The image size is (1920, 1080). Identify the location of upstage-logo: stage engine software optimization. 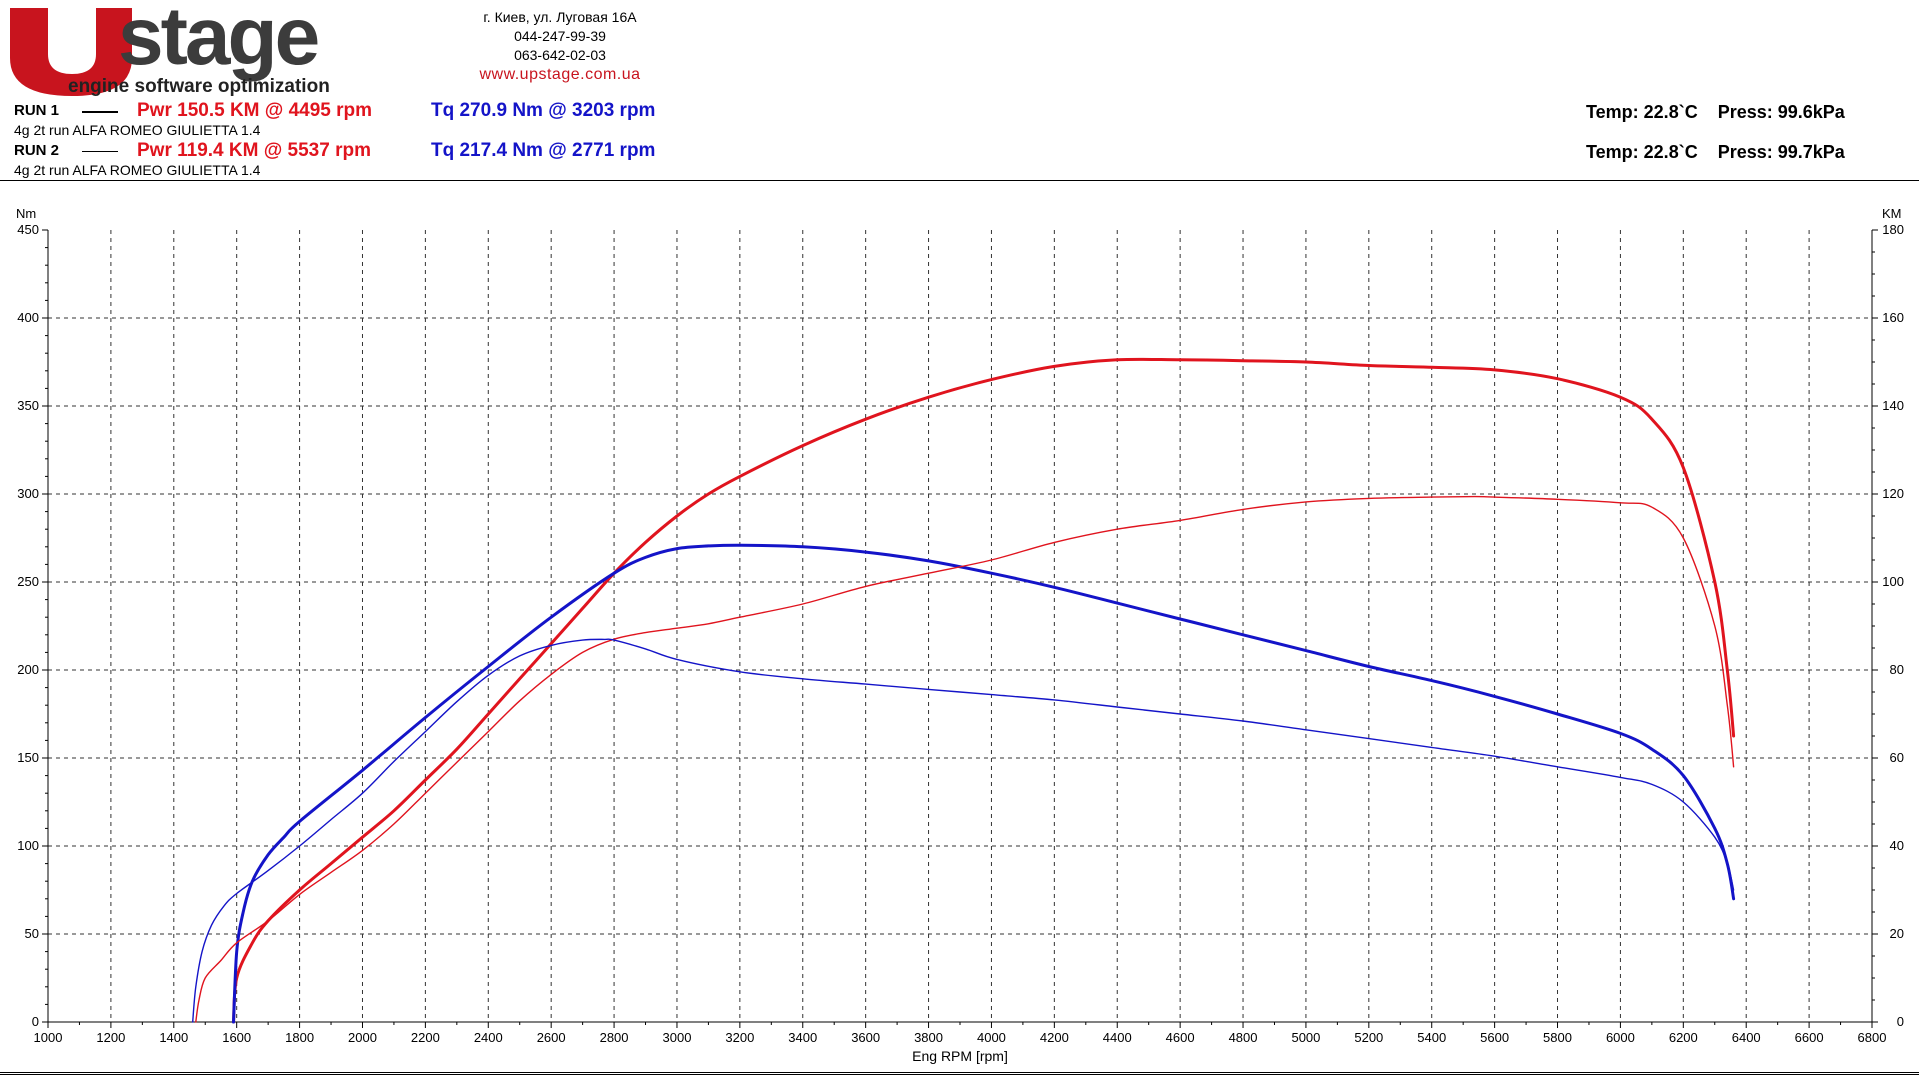
(170, 49).